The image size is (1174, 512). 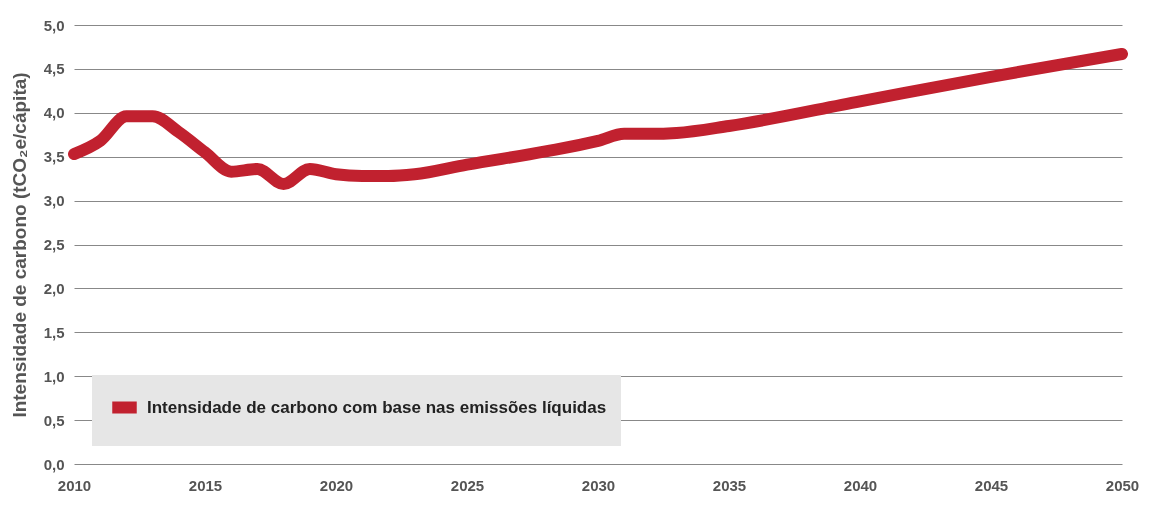 I want to click on x-tick-label: 2040, so click(x=860, y=485).